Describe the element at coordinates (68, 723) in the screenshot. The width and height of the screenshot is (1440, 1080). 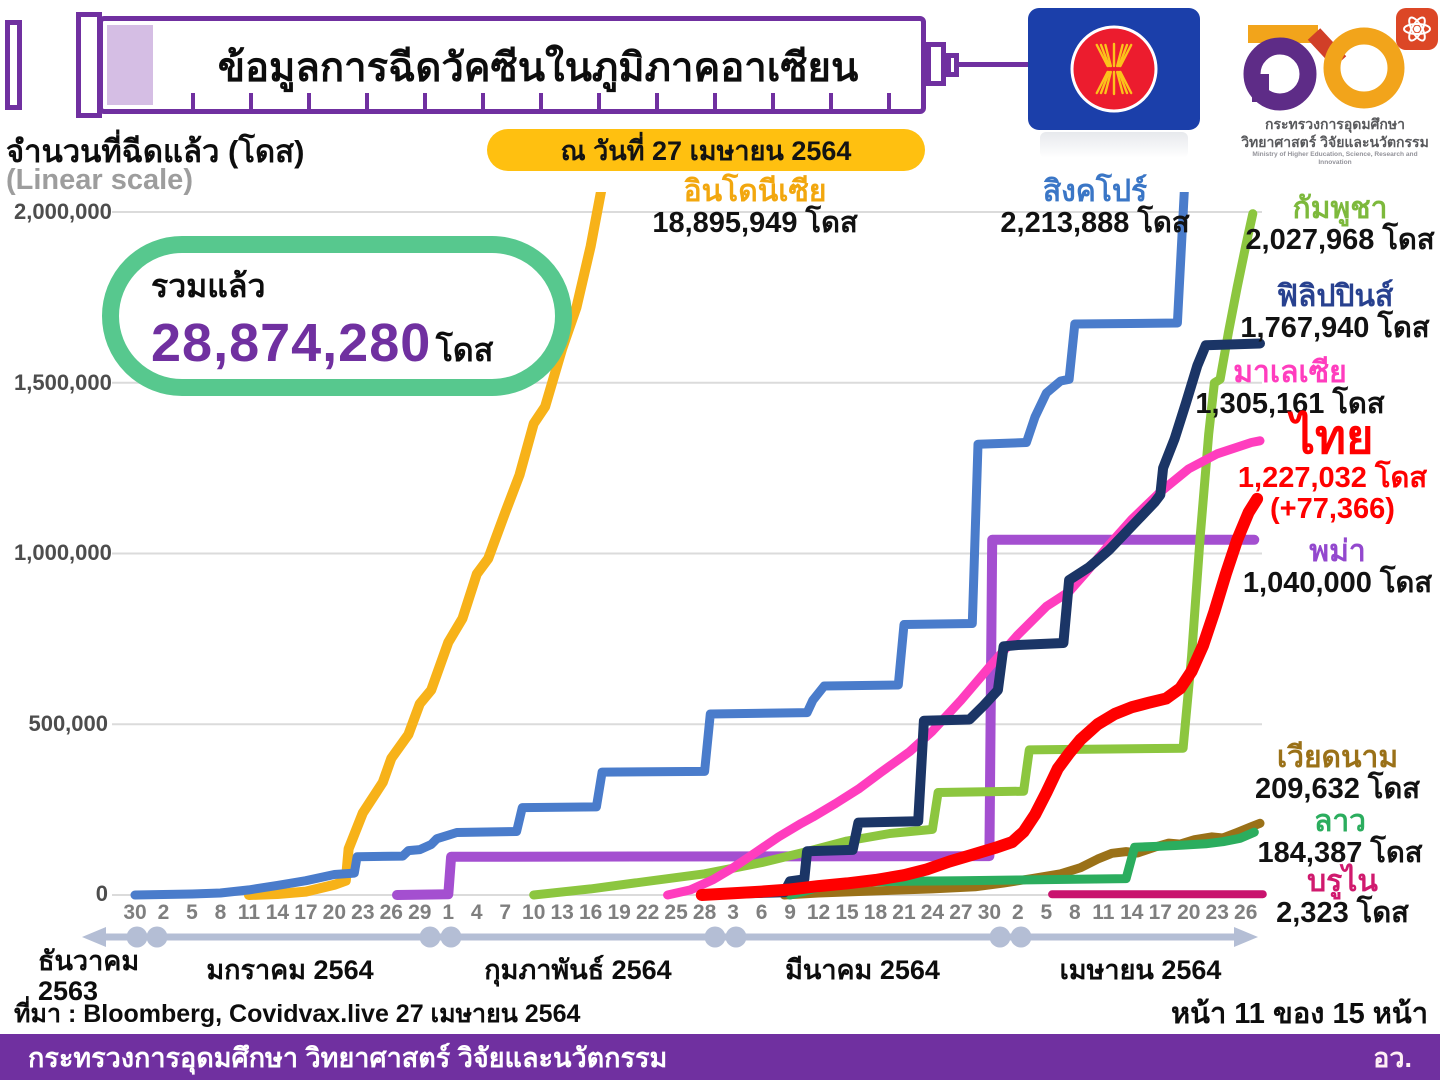
I see `y-tick-label: 500,000` at that location.